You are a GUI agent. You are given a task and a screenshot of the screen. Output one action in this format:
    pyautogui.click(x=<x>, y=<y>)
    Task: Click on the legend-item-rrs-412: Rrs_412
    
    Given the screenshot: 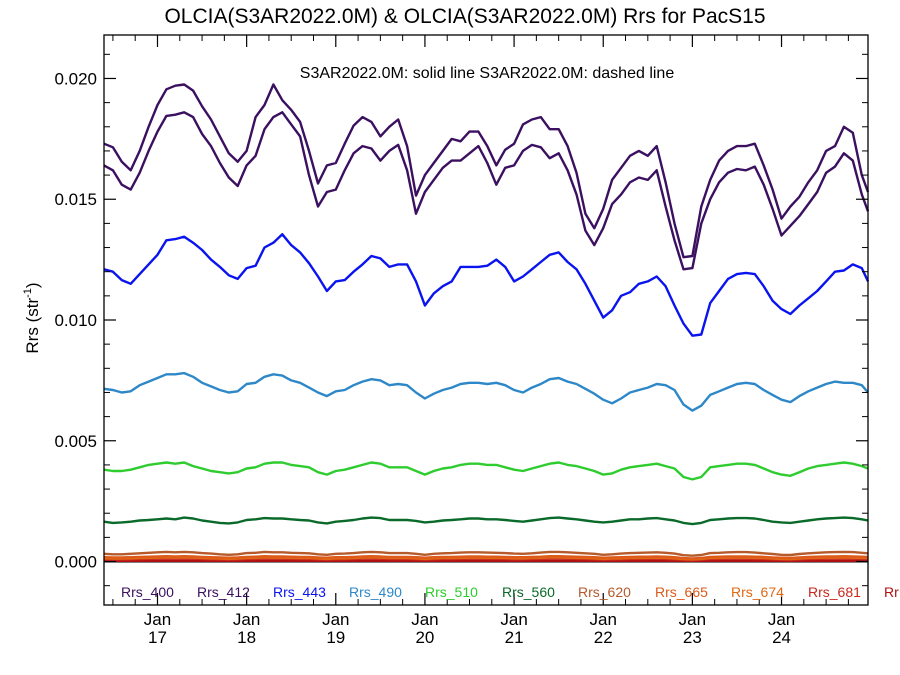 What is the action you would take?
    pyautogui.click(x=223, y=592)
    